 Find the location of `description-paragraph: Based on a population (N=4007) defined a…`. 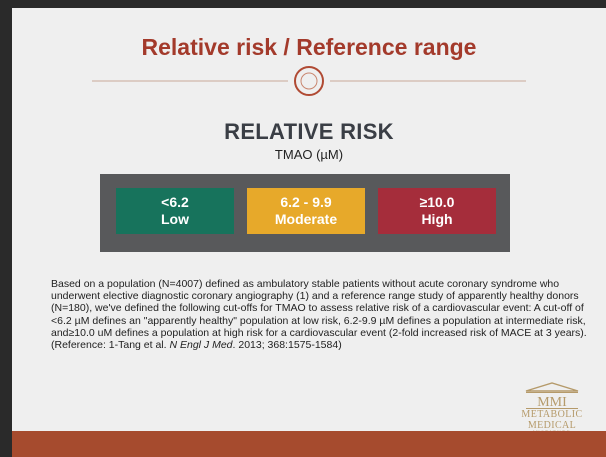

description-paragraph: Based on a population (N=4007) defined a… is located at coordinates (321, 314).